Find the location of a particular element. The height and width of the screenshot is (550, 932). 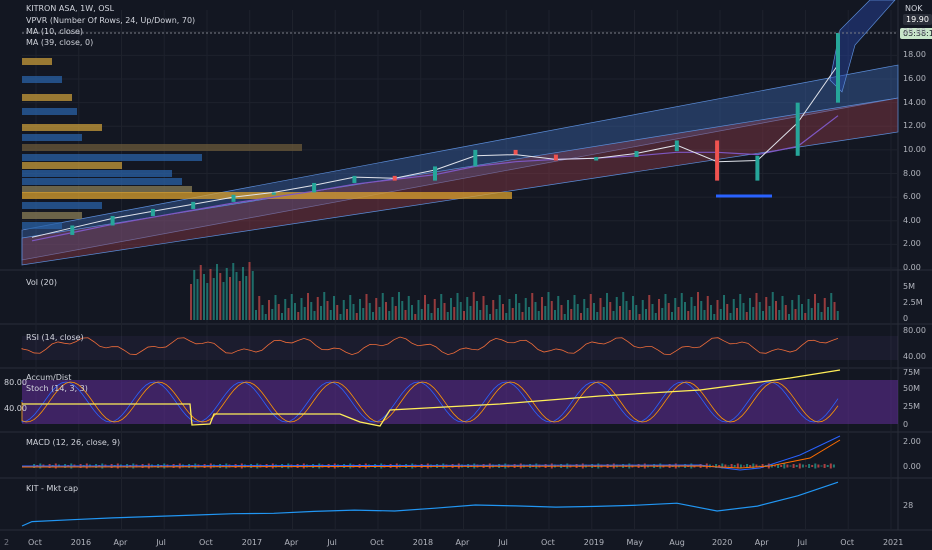

rsi-tick-label: 40.00 is located at coordinates (914, 356).